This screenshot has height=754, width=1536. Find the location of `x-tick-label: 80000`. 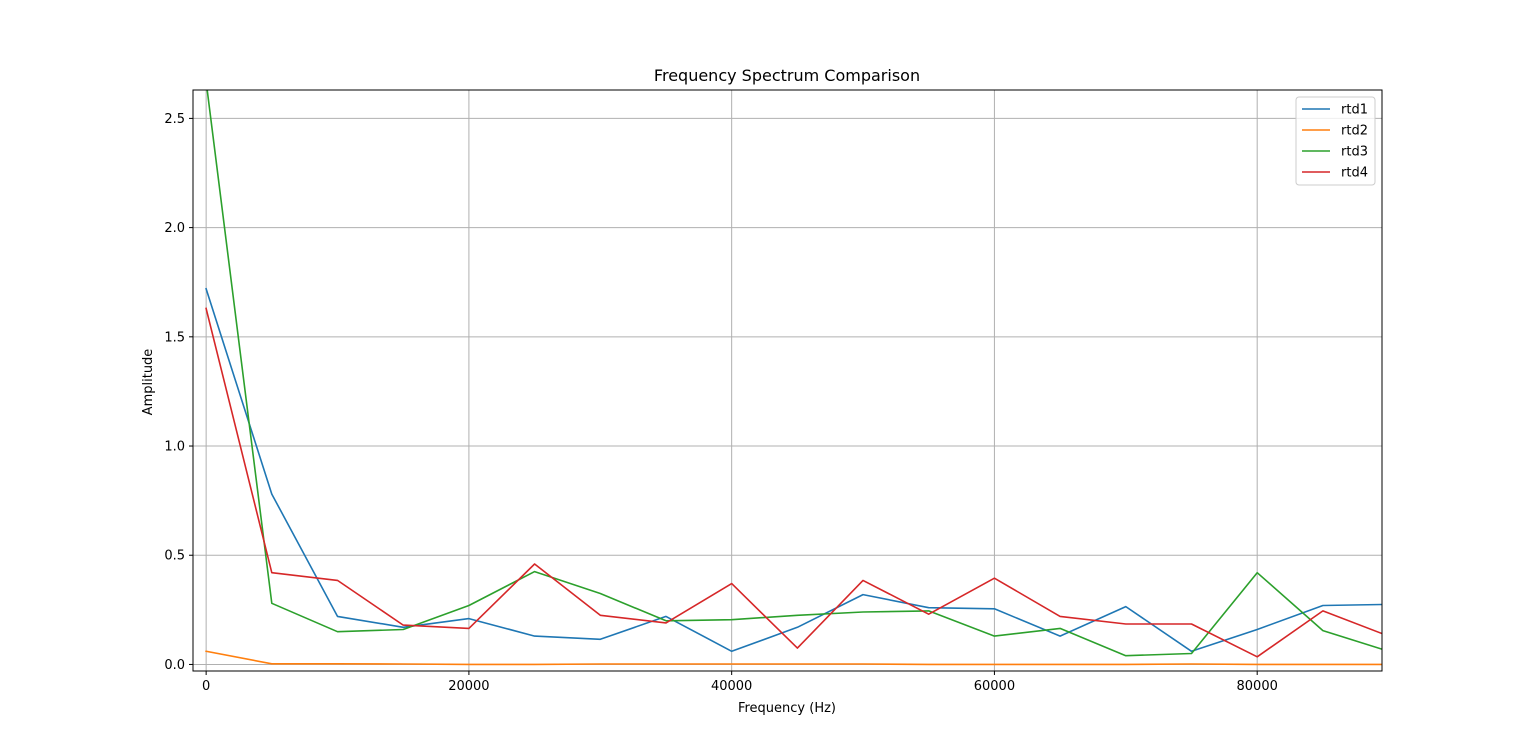

x-tick-label: 80000 is located at coordinates (1257, 686).